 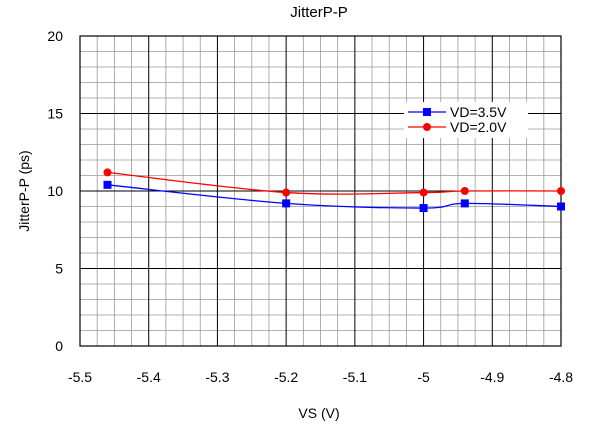 I want to click on y-tick-label: 10, so click(x=55, y=191).